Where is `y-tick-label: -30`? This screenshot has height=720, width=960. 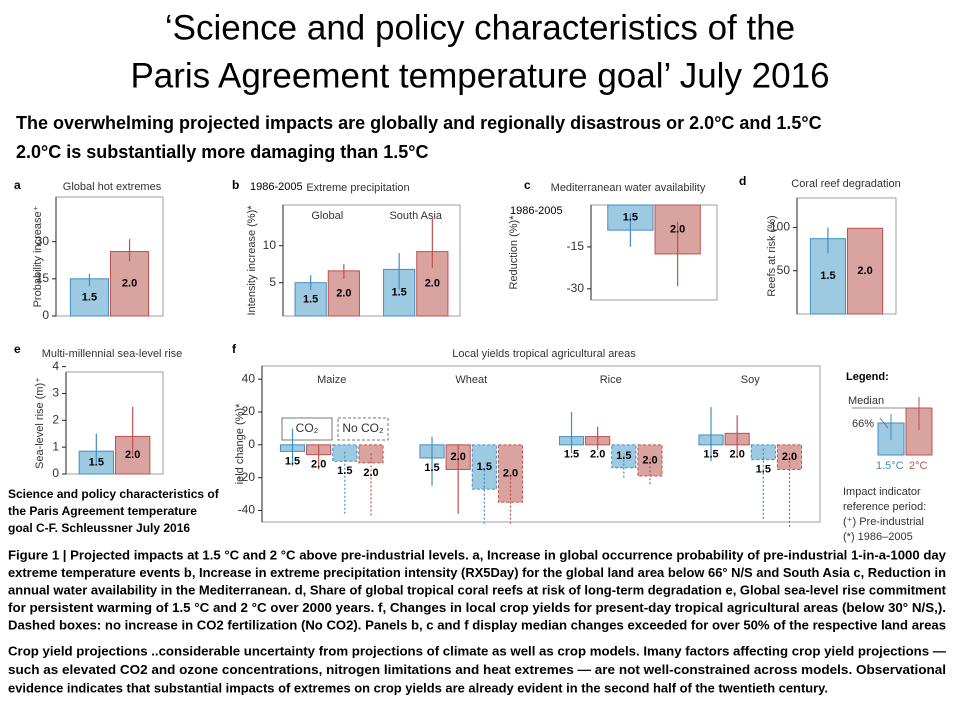 y-tick-label: -30 is located at coordinates (576, 288).